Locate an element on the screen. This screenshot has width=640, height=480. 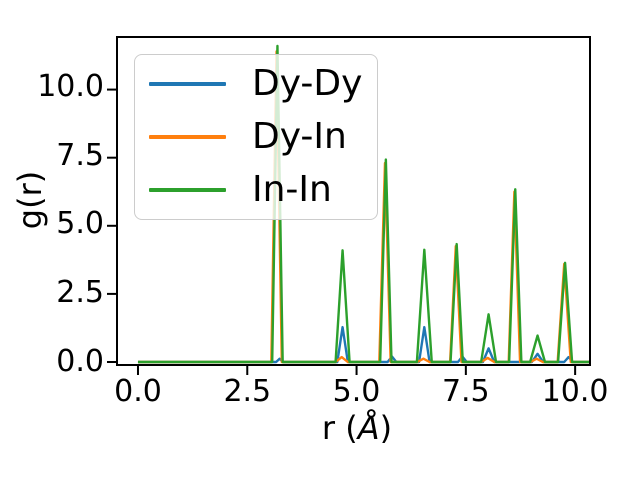
angstrom-symbol: Å is located at coordinates (368, 428).